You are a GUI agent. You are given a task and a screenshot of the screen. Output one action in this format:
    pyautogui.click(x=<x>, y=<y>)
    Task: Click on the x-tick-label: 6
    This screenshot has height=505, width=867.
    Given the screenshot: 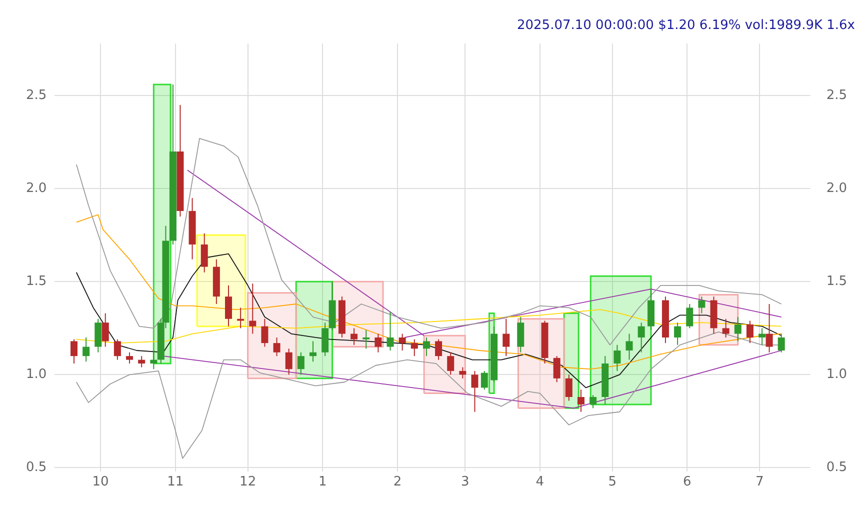 What is the action you would take?
    pyautogui.click(x=687, y=482)
    